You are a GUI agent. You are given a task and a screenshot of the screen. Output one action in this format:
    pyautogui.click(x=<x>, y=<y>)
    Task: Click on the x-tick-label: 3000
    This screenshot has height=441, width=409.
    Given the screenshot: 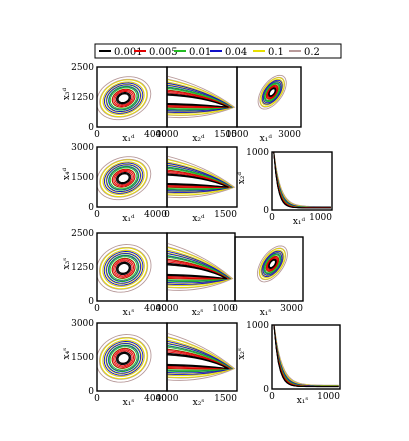 What is the action you would take?
    pyautogui.click(x=289, y=135)
    